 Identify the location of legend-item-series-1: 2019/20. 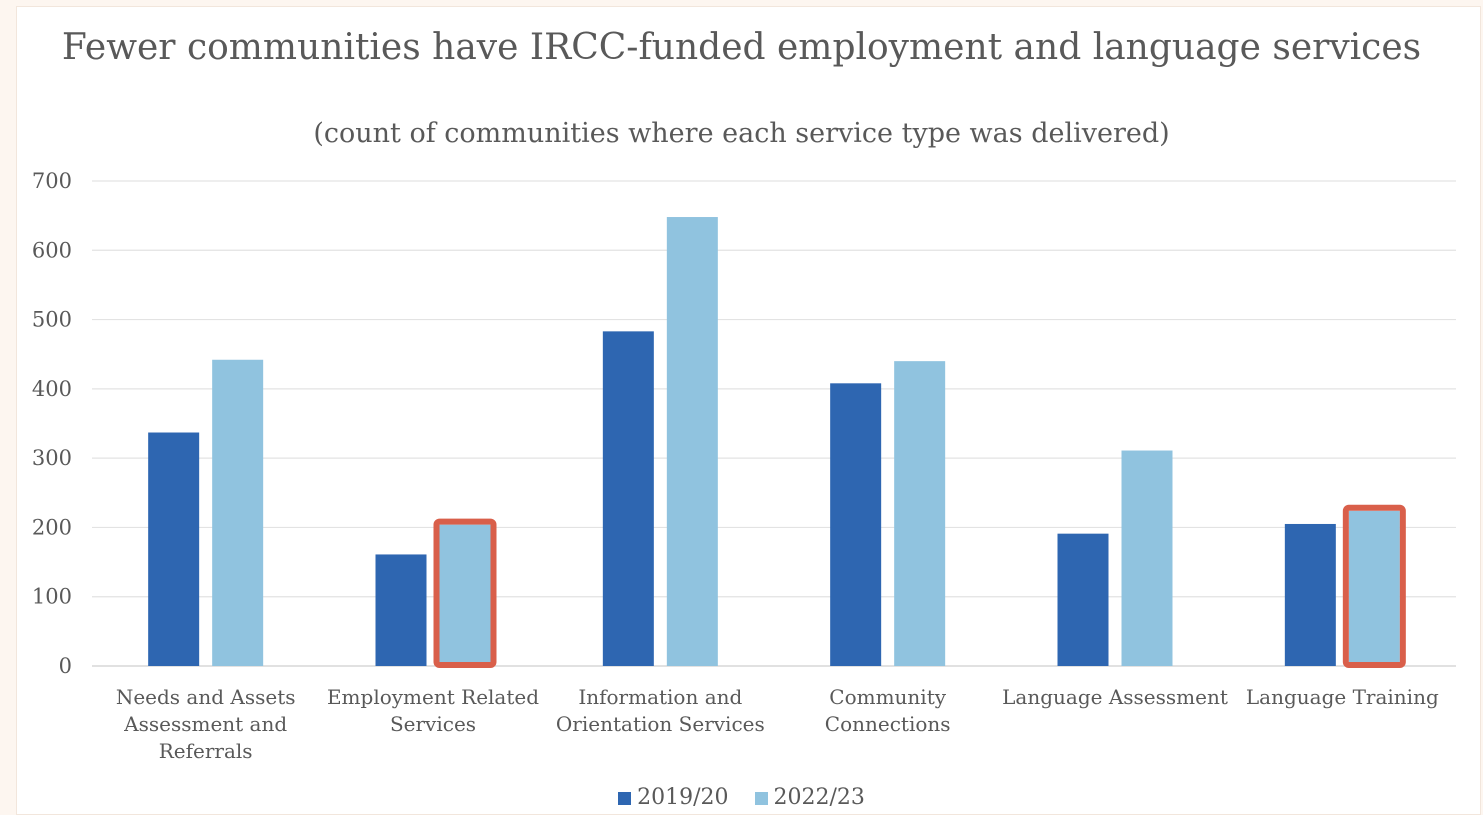
(673, 798).